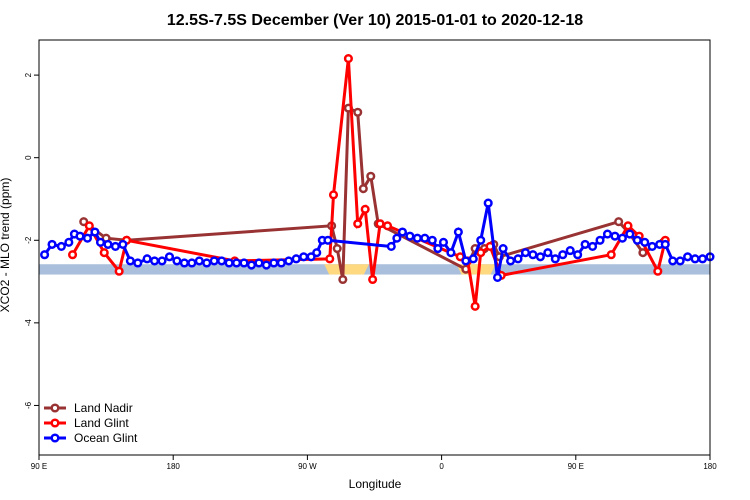  What do you see at coordinates (106, 438) in the screenshot?
I see `legend-label-ocean-glint: Ocean Glint` at bounding box center [106, 438].